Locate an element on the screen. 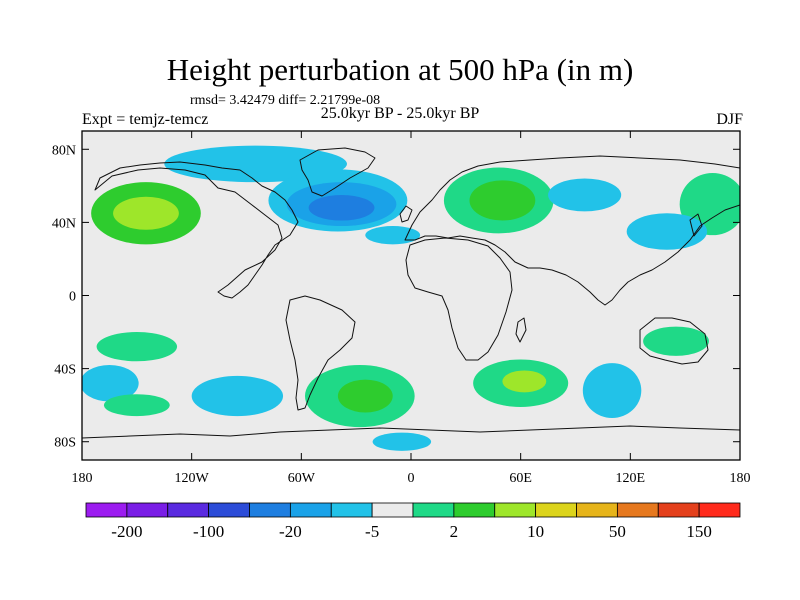 The width and height of the screenshot is (800, 600). colorbar-label: 2 is located at coordinates (454, 531).